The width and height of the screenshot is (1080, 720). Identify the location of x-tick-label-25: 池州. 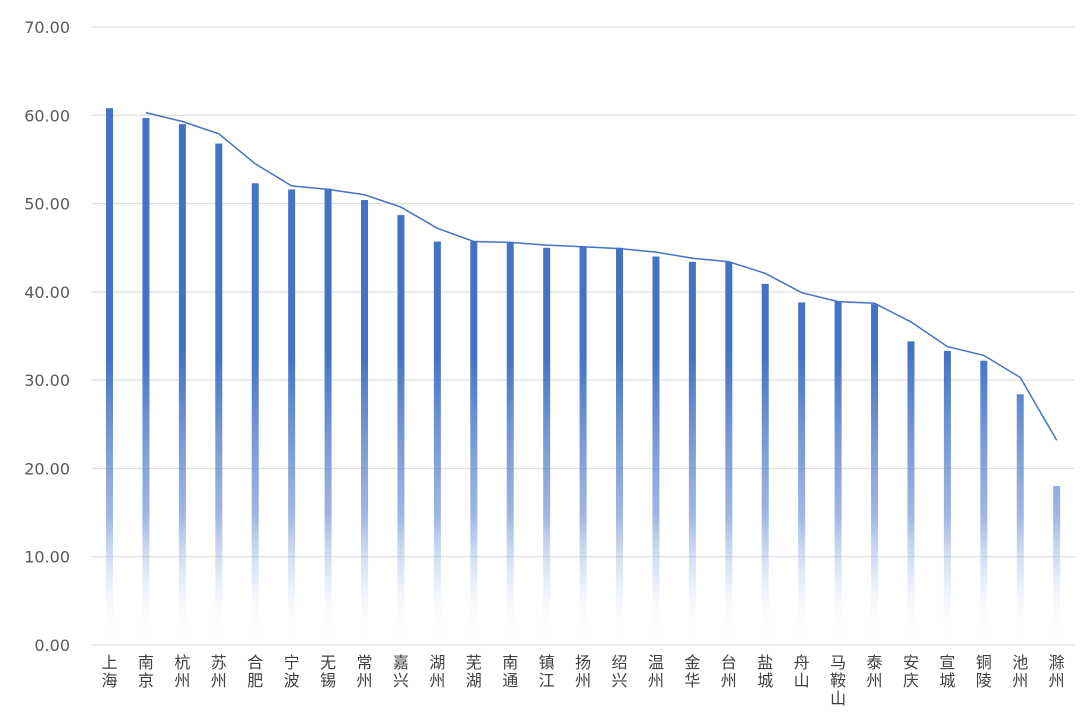
(1020, 671).